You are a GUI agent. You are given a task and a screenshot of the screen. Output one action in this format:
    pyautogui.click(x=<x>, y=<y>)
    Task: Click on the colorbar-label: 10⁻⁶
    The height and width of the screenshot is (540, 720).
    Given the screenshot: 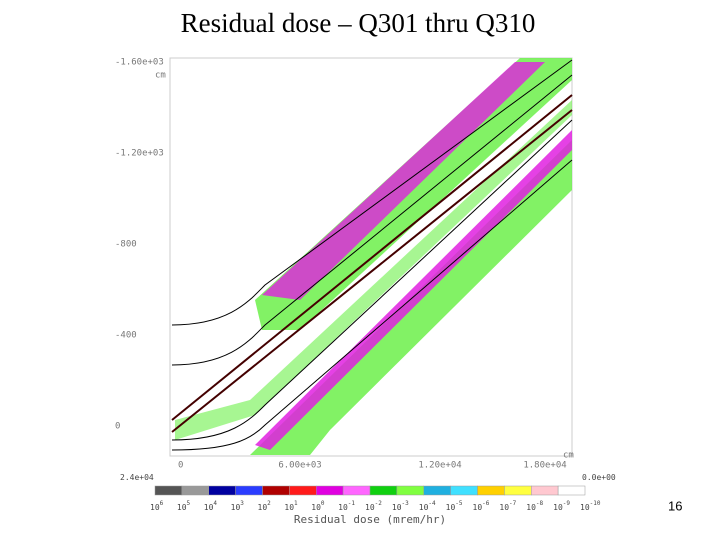 What is the action you would take?
    pyautogui.click(x=481, y=506)
    